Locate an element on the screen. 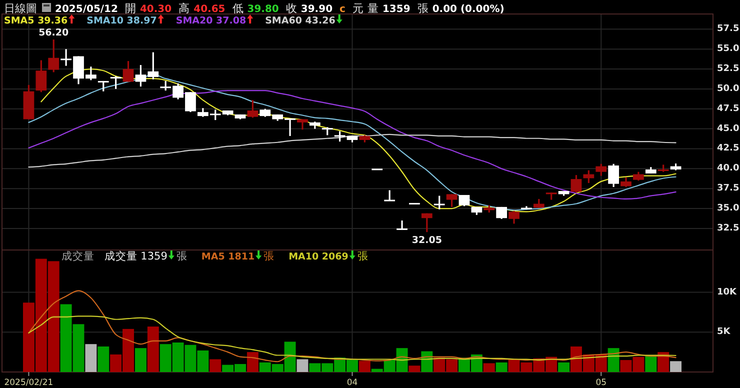 This screenshot has width=740, height=388. annotation: 成交量 1359 is located at coordinates (136, 256).